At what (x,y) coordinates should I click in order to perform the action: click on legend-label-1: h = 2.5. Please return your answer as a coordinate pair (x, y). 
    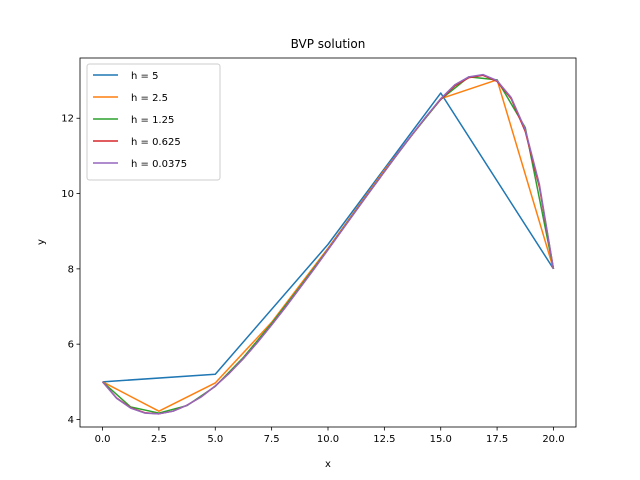
    Looking at the image, I should click on (149, 98).